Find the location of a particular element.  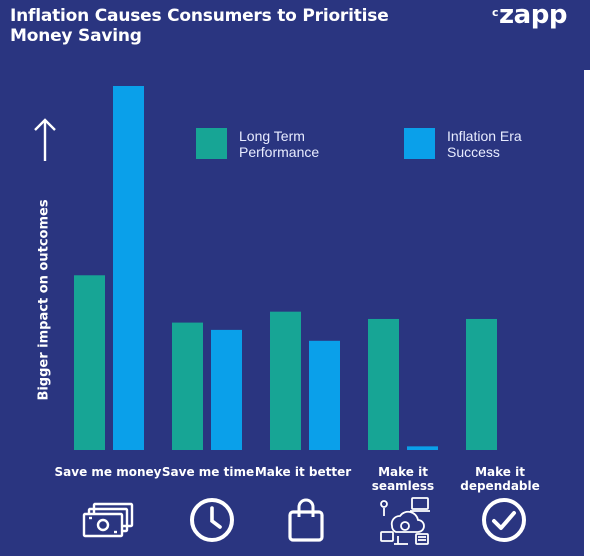

category-label-make-dependable: Make it dependable is located at coordinates (500, 479).